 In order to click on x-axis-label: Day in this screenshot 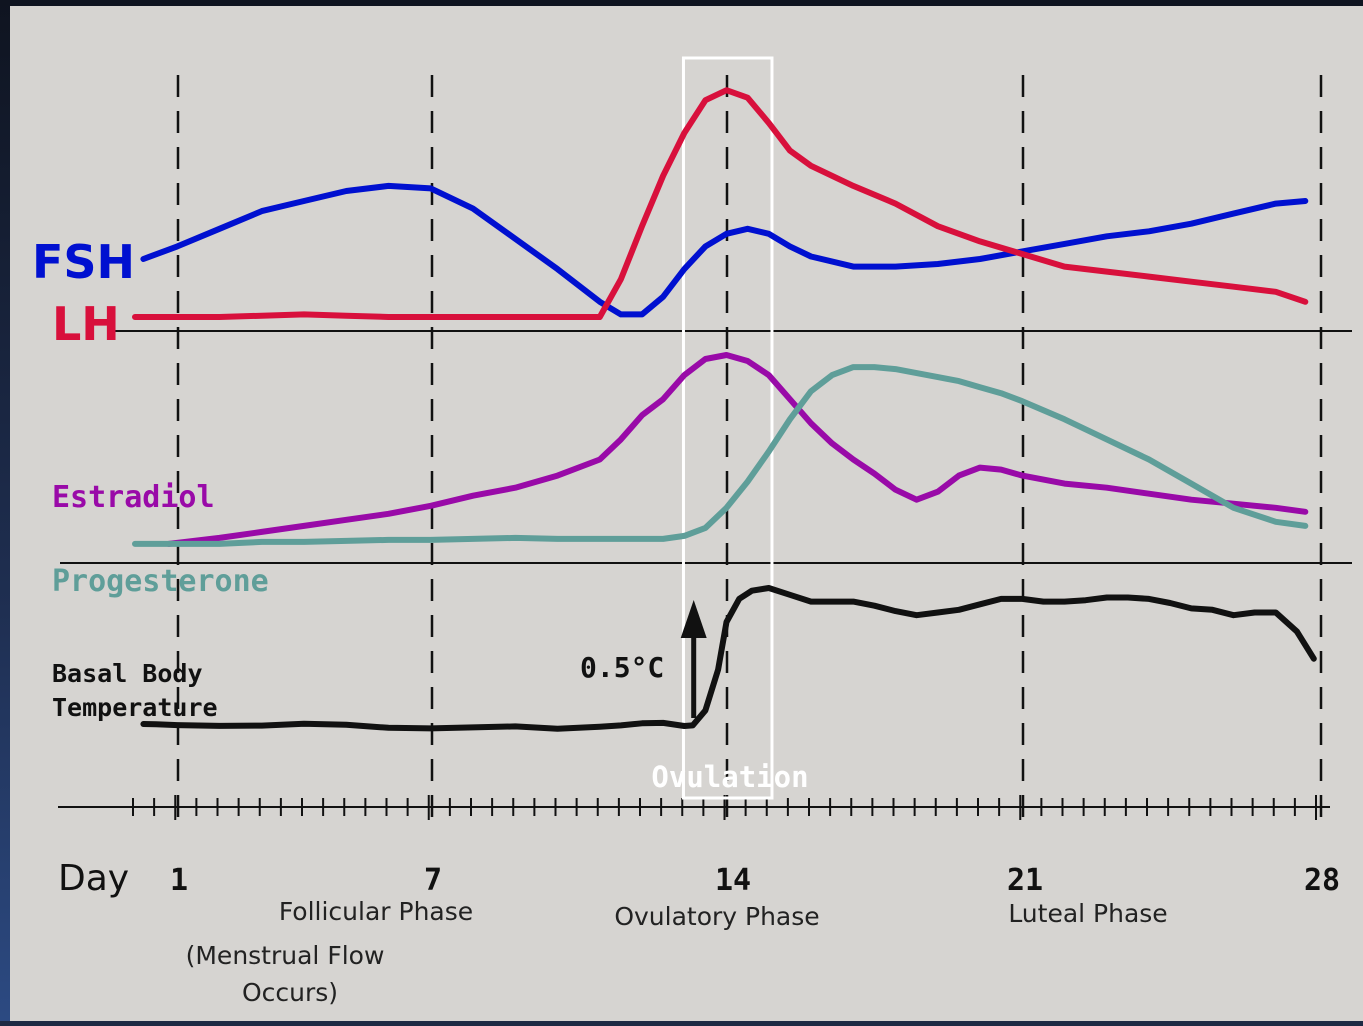, I will do `click(93, 878)`.